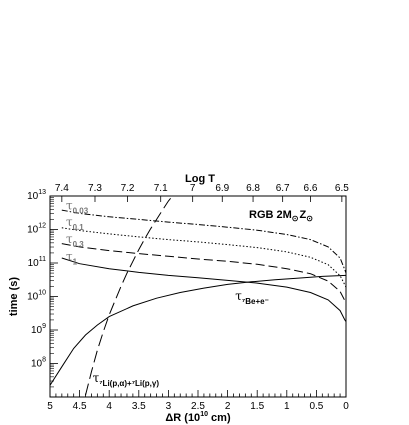  Describe the element at coordinates (198, 406) in the screenshot. I see `x-tick-label: 2.5` at that location.